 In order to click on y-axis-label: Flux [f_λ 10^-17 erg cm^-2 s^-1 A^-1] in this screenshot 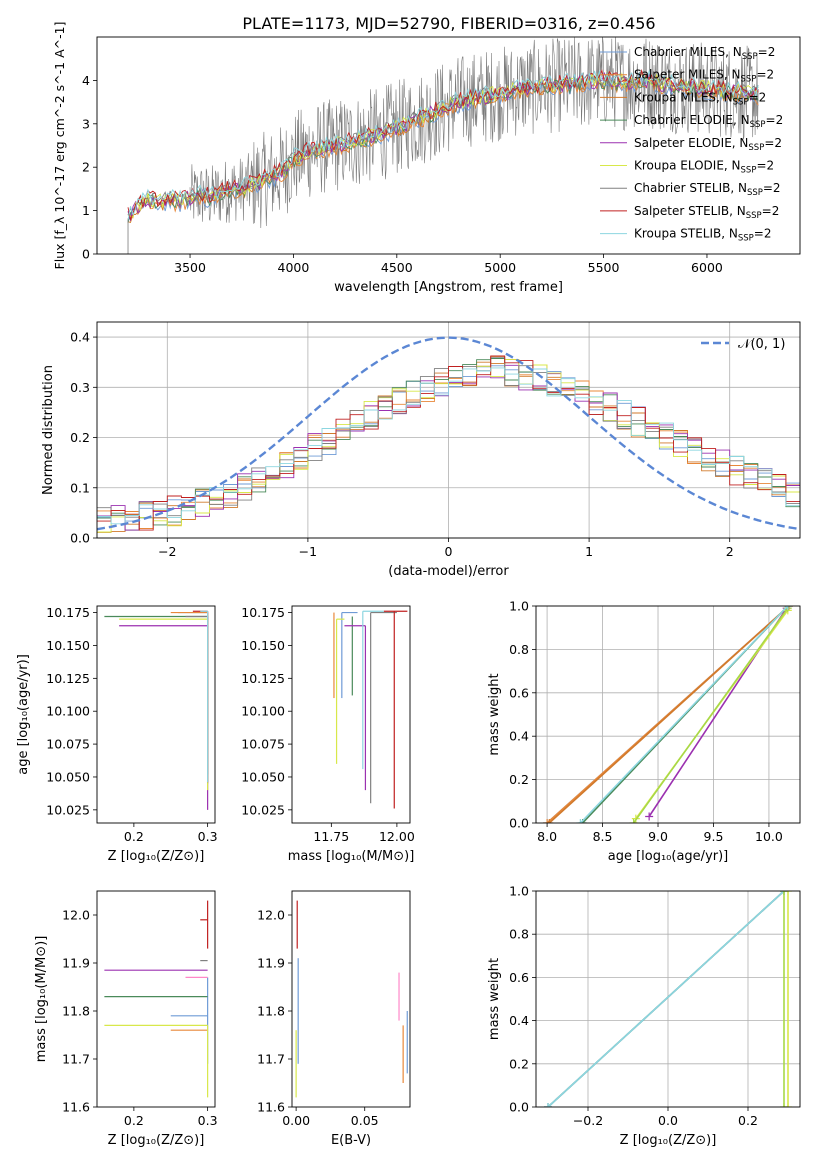, I will do `click(59, 146)`.